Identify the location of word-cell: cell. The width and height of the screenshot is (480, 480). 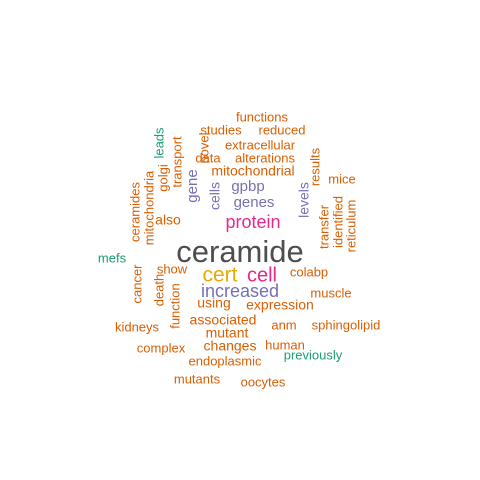
(262, 275).